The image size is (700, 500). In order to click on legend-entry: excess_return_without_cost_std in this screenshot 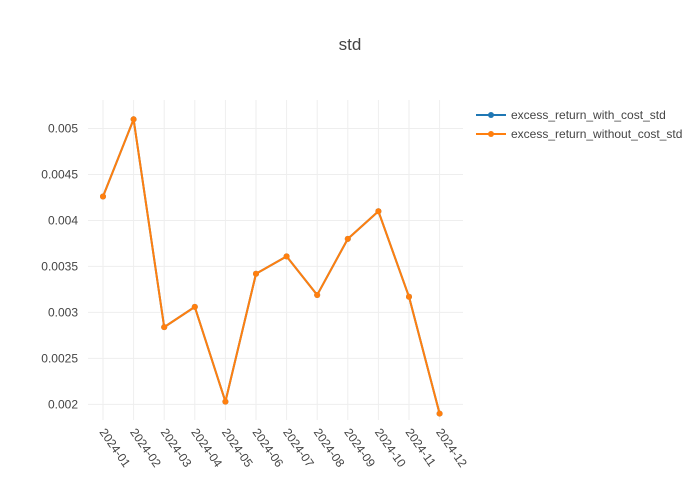, I will do `click(596, 134)`.